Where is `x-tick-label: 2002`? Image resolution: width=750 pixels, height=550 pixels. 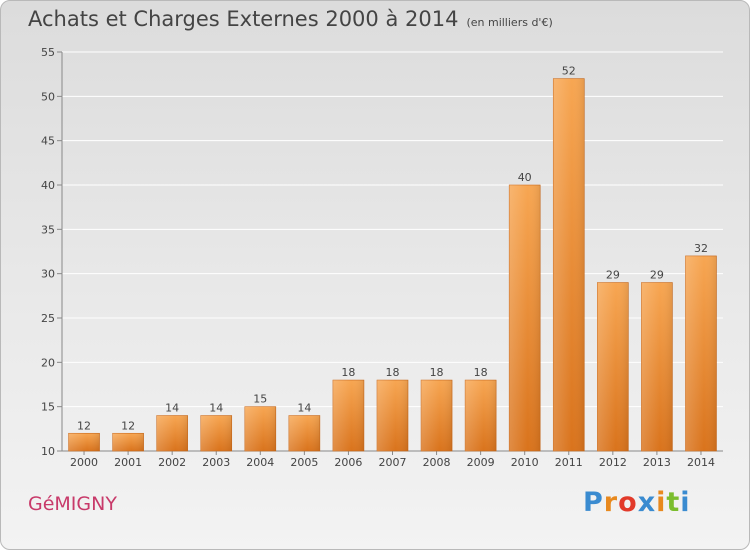
x-tick-label: 2002 is located at coordinates (172, 462).